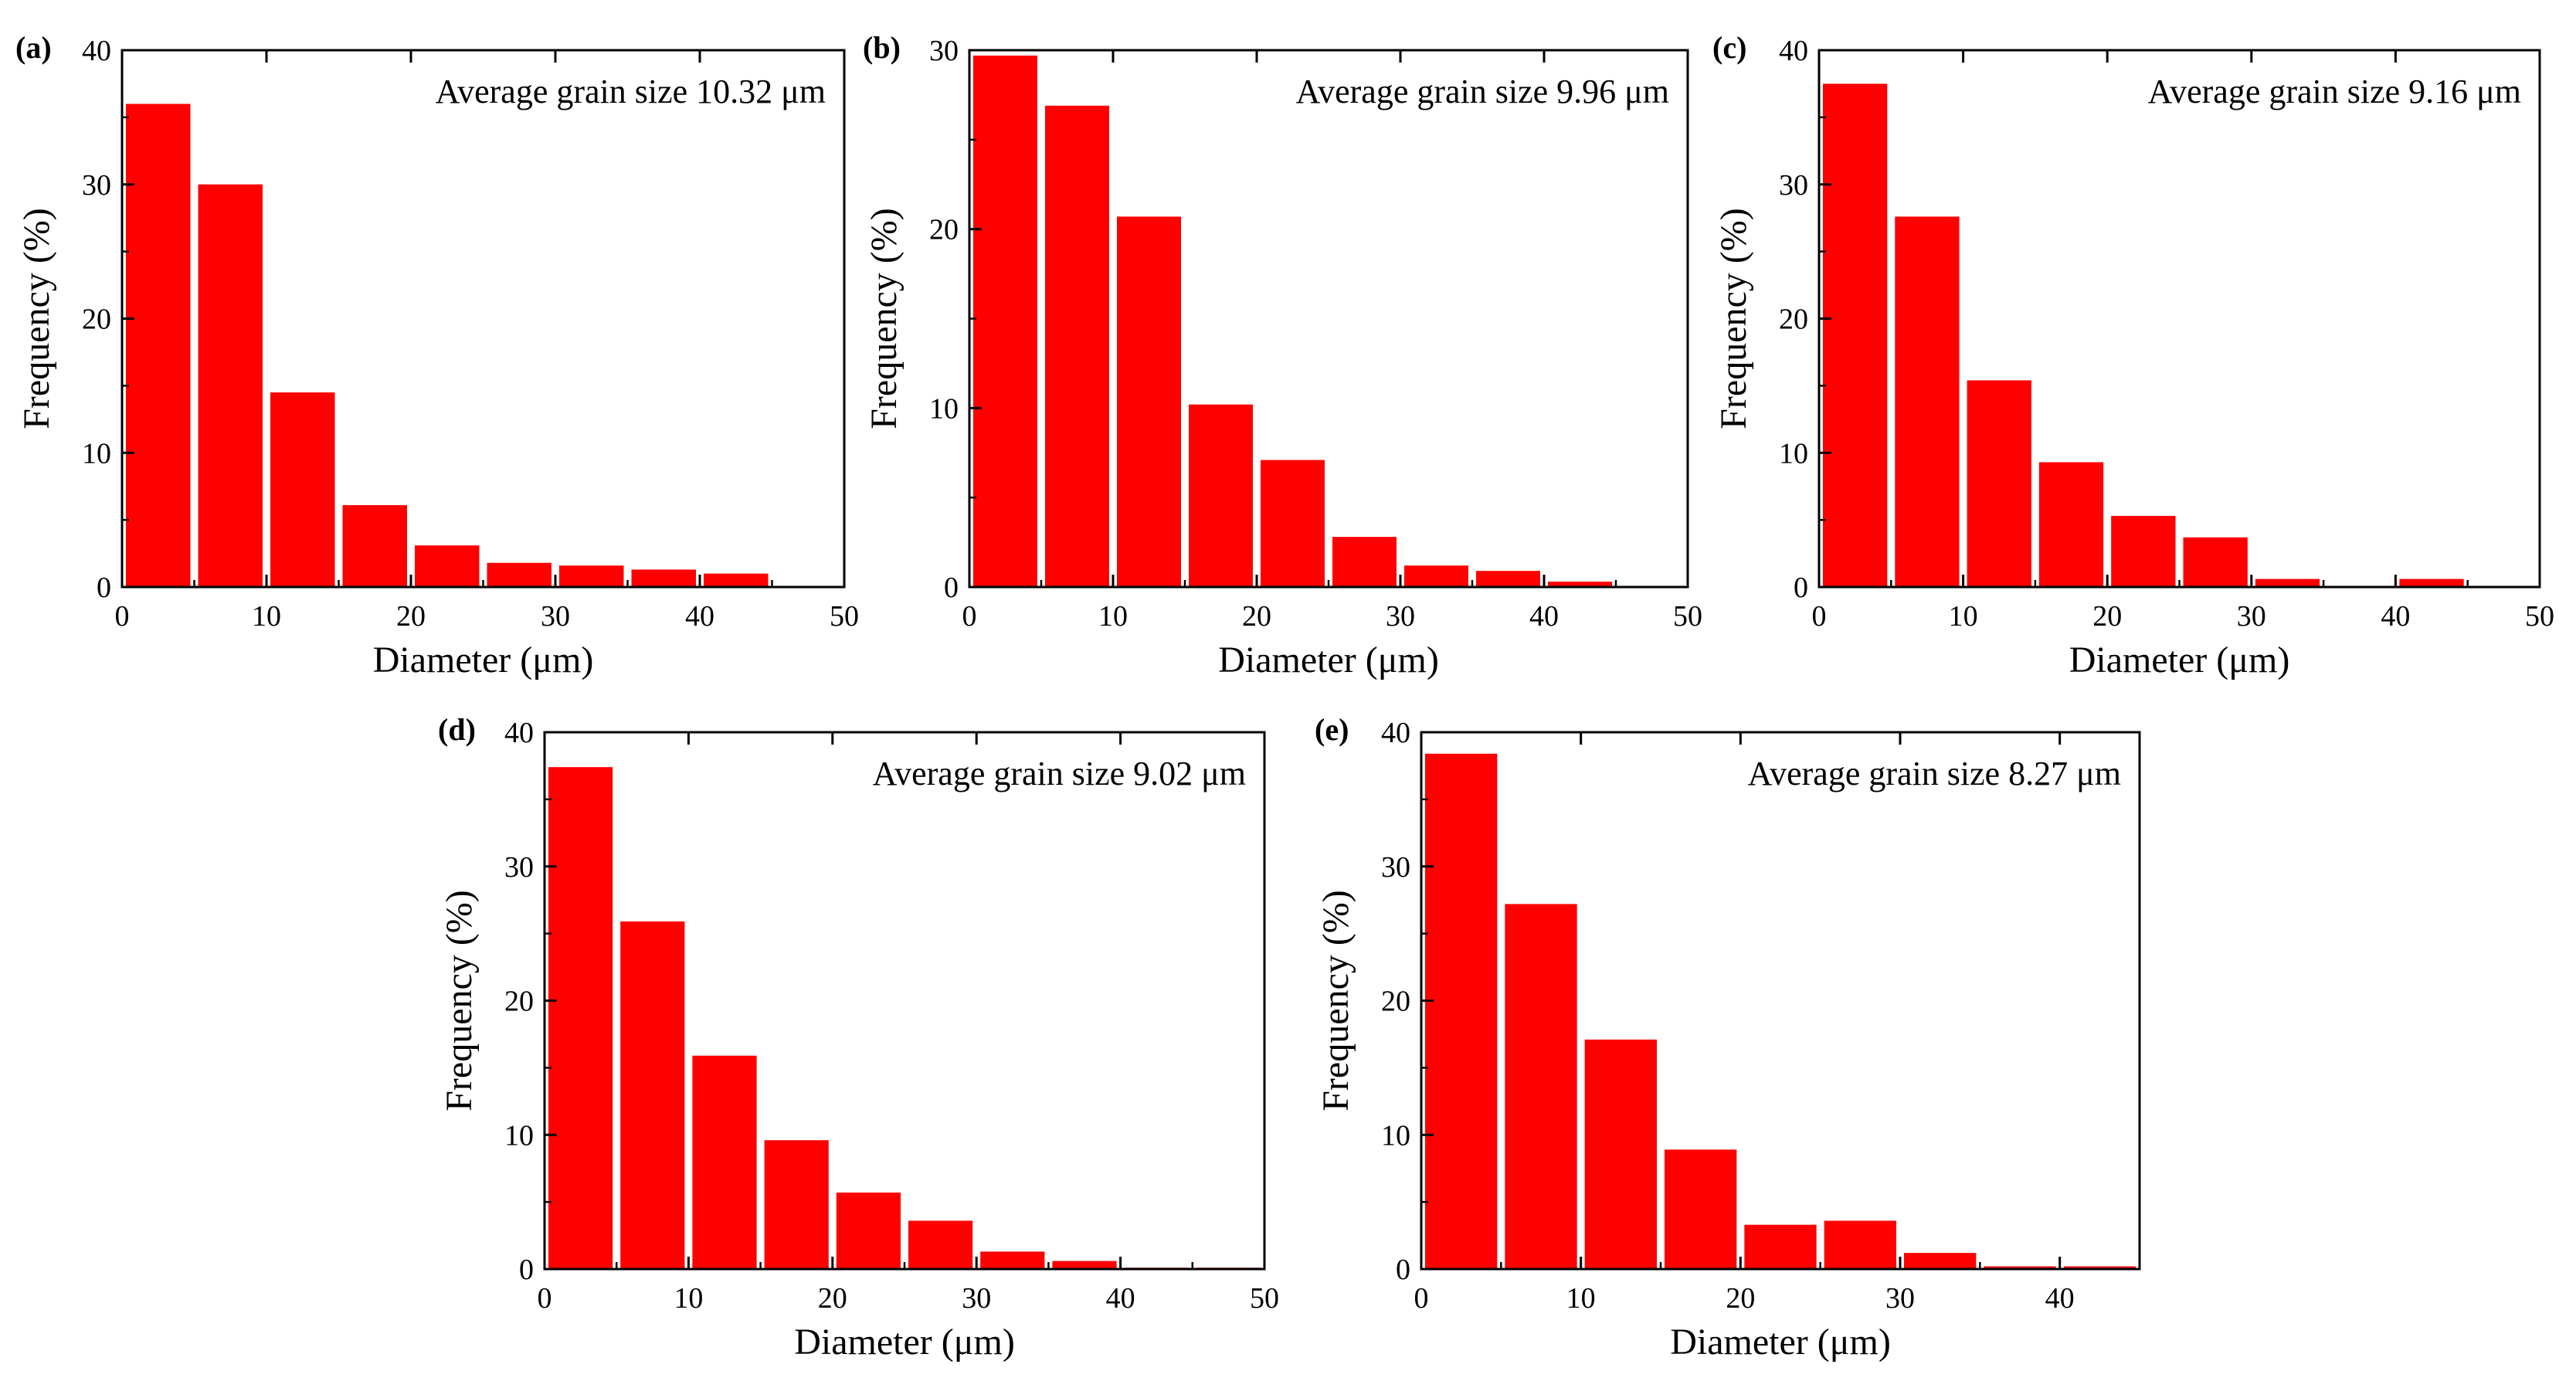  I want to click on average-grain-size-annotation: Average grain size 9.02 μm, so click(1059, 773).